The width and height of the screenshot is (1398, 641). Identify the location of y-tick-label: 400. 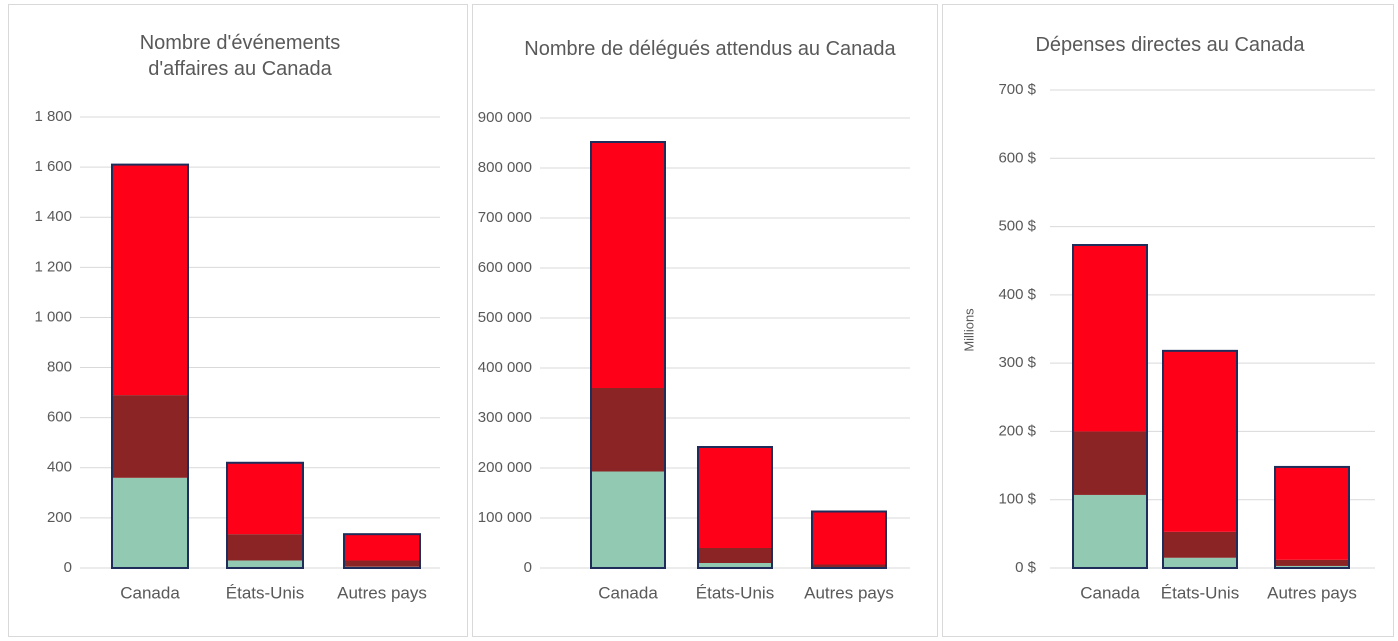
(59, 467).